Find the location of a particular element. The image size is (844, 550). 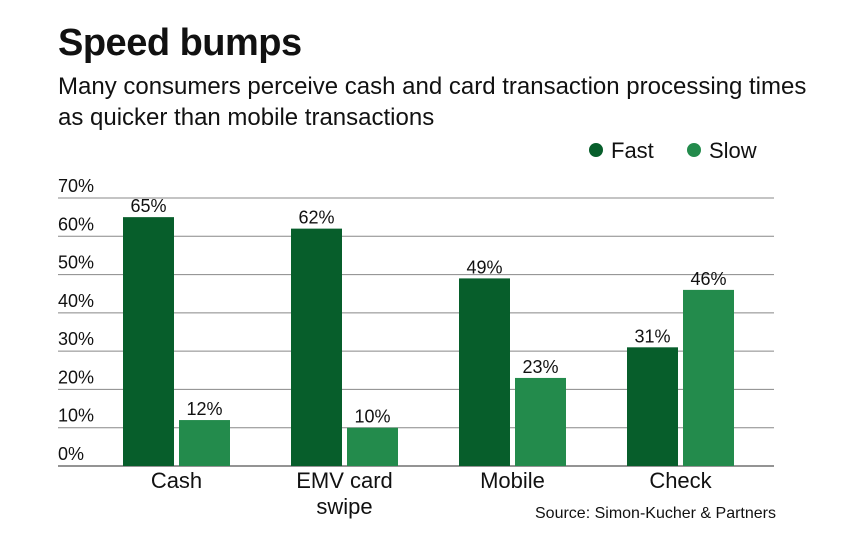

y-tick-label: 20% is located at coordinates (76, 377).